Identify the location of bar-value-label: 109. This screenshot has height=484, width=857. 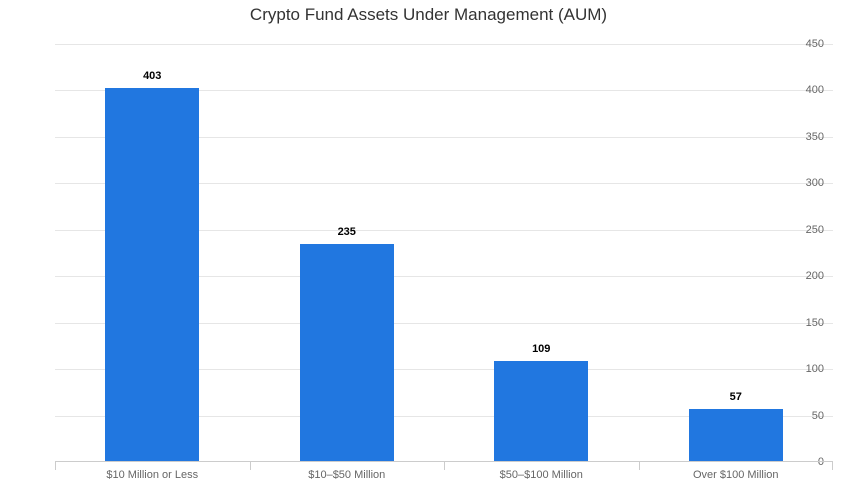
(541, 349).